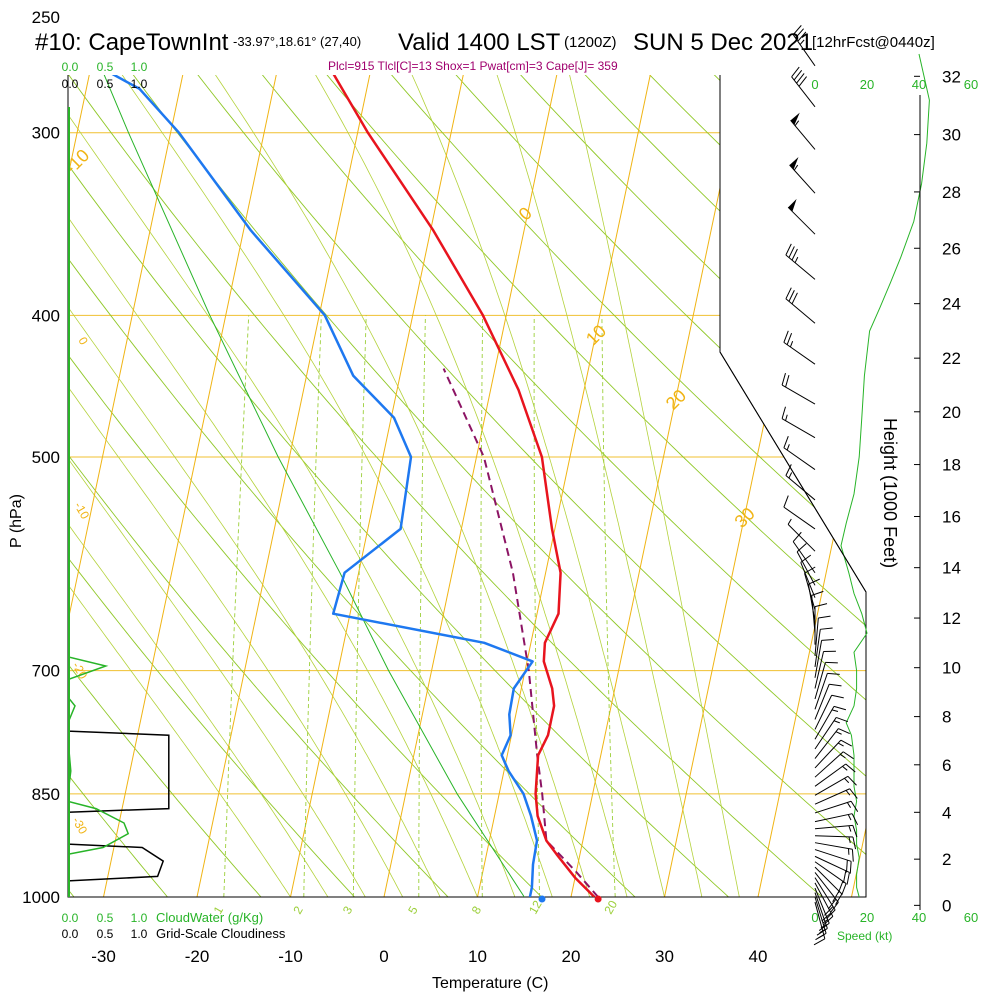  Describe the element at coordinates (946, 859) in the screenshot. I see `height-tick-label: 2` at that location.